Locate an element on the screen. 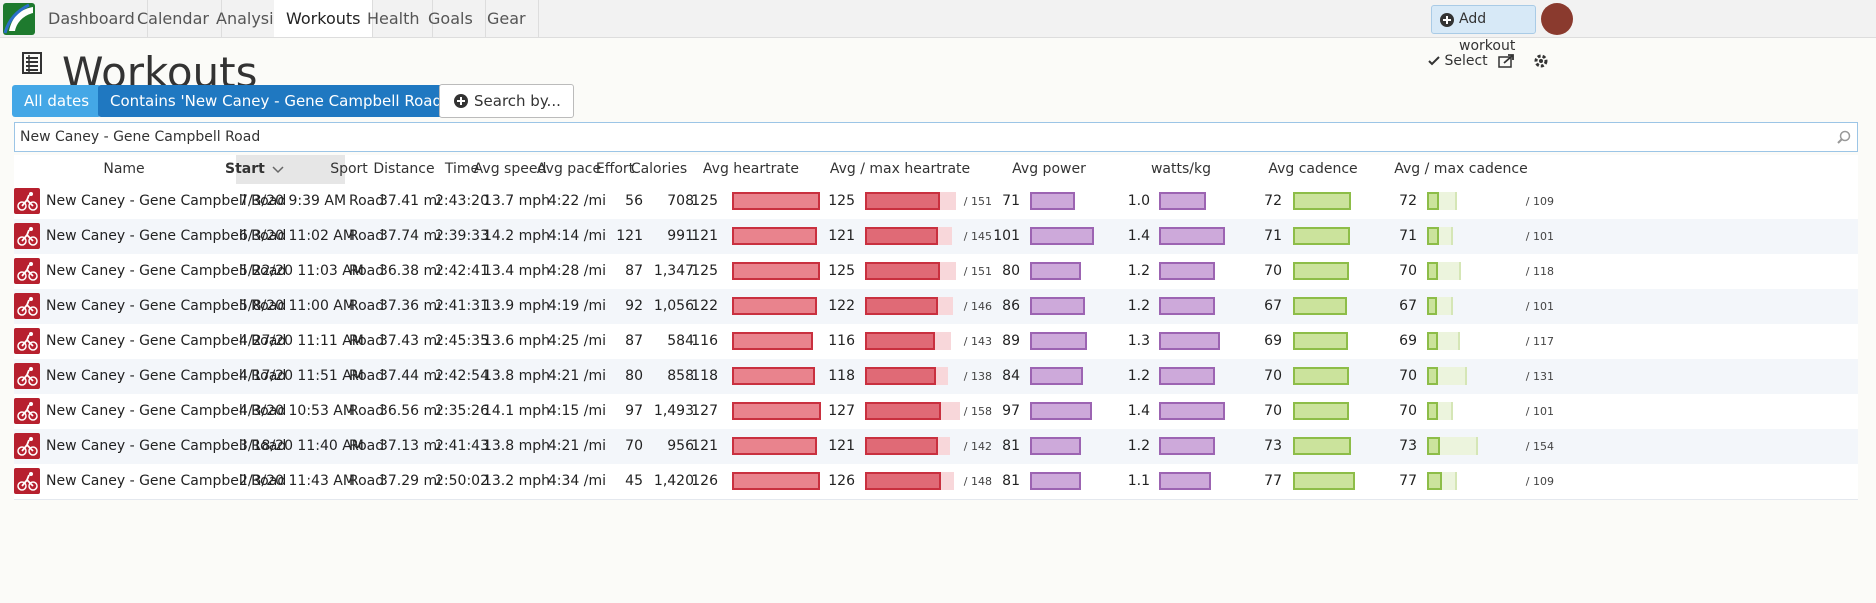  select-button: Select is located at coordinates (1458, 61).